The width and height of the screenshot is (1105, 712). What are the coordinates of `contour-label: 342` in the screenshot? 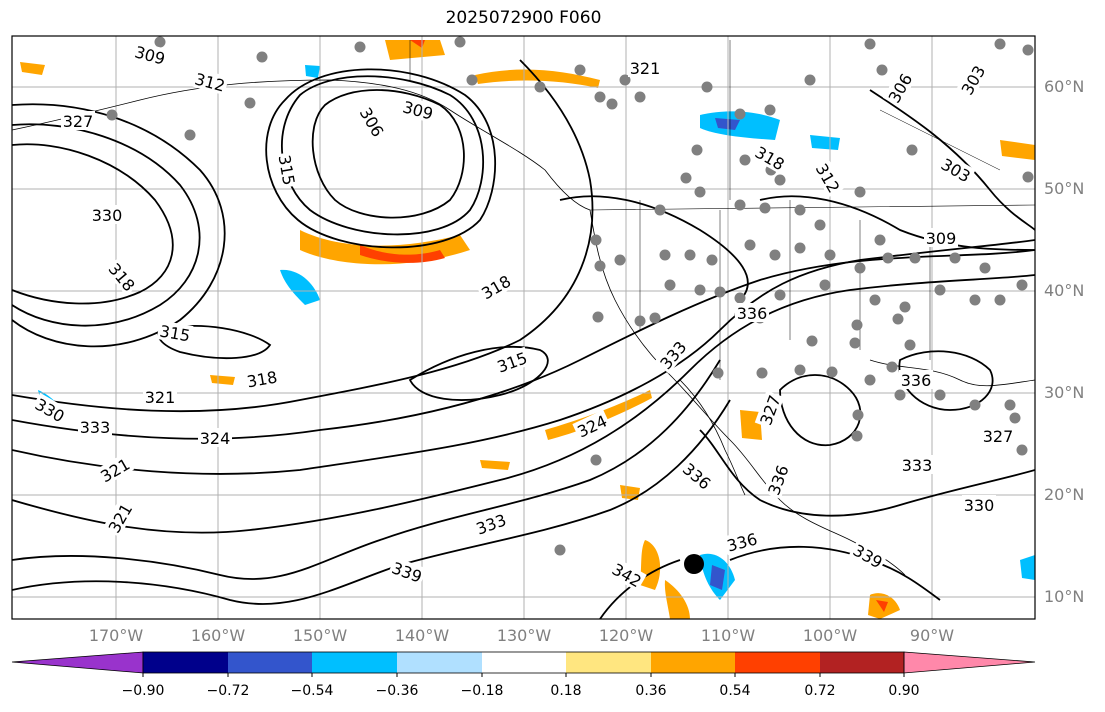 It's located at (627, 574).